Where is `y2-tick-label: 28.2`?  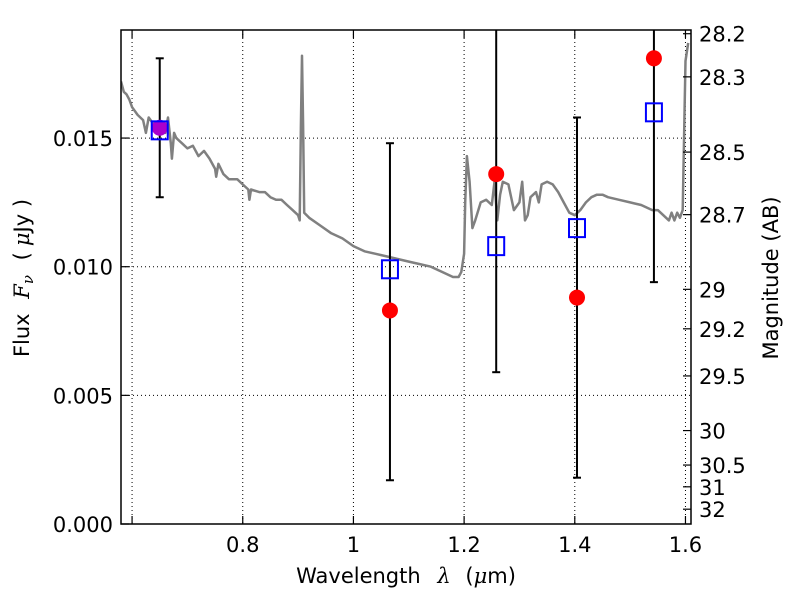
y2-tick-label: 28.2 is located at coordinates (722, 35).